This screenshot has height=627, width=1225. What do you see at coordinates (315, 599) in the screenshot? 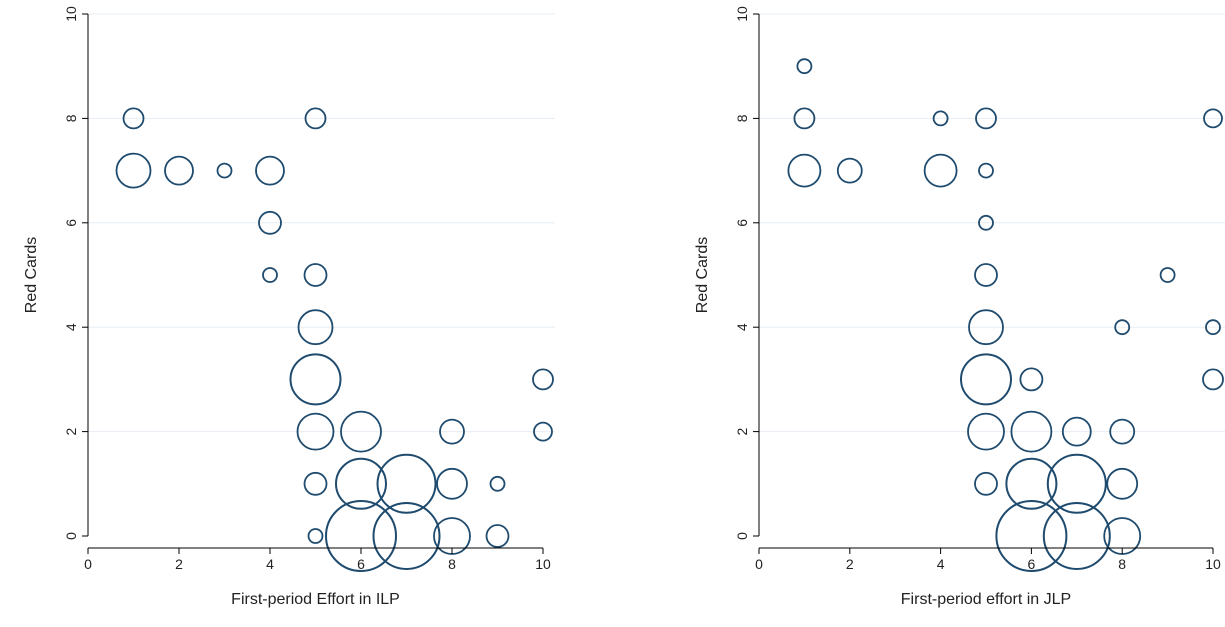
I see `x-axis-title: First-period Effort in ILP` at bounding box center [315, 599].